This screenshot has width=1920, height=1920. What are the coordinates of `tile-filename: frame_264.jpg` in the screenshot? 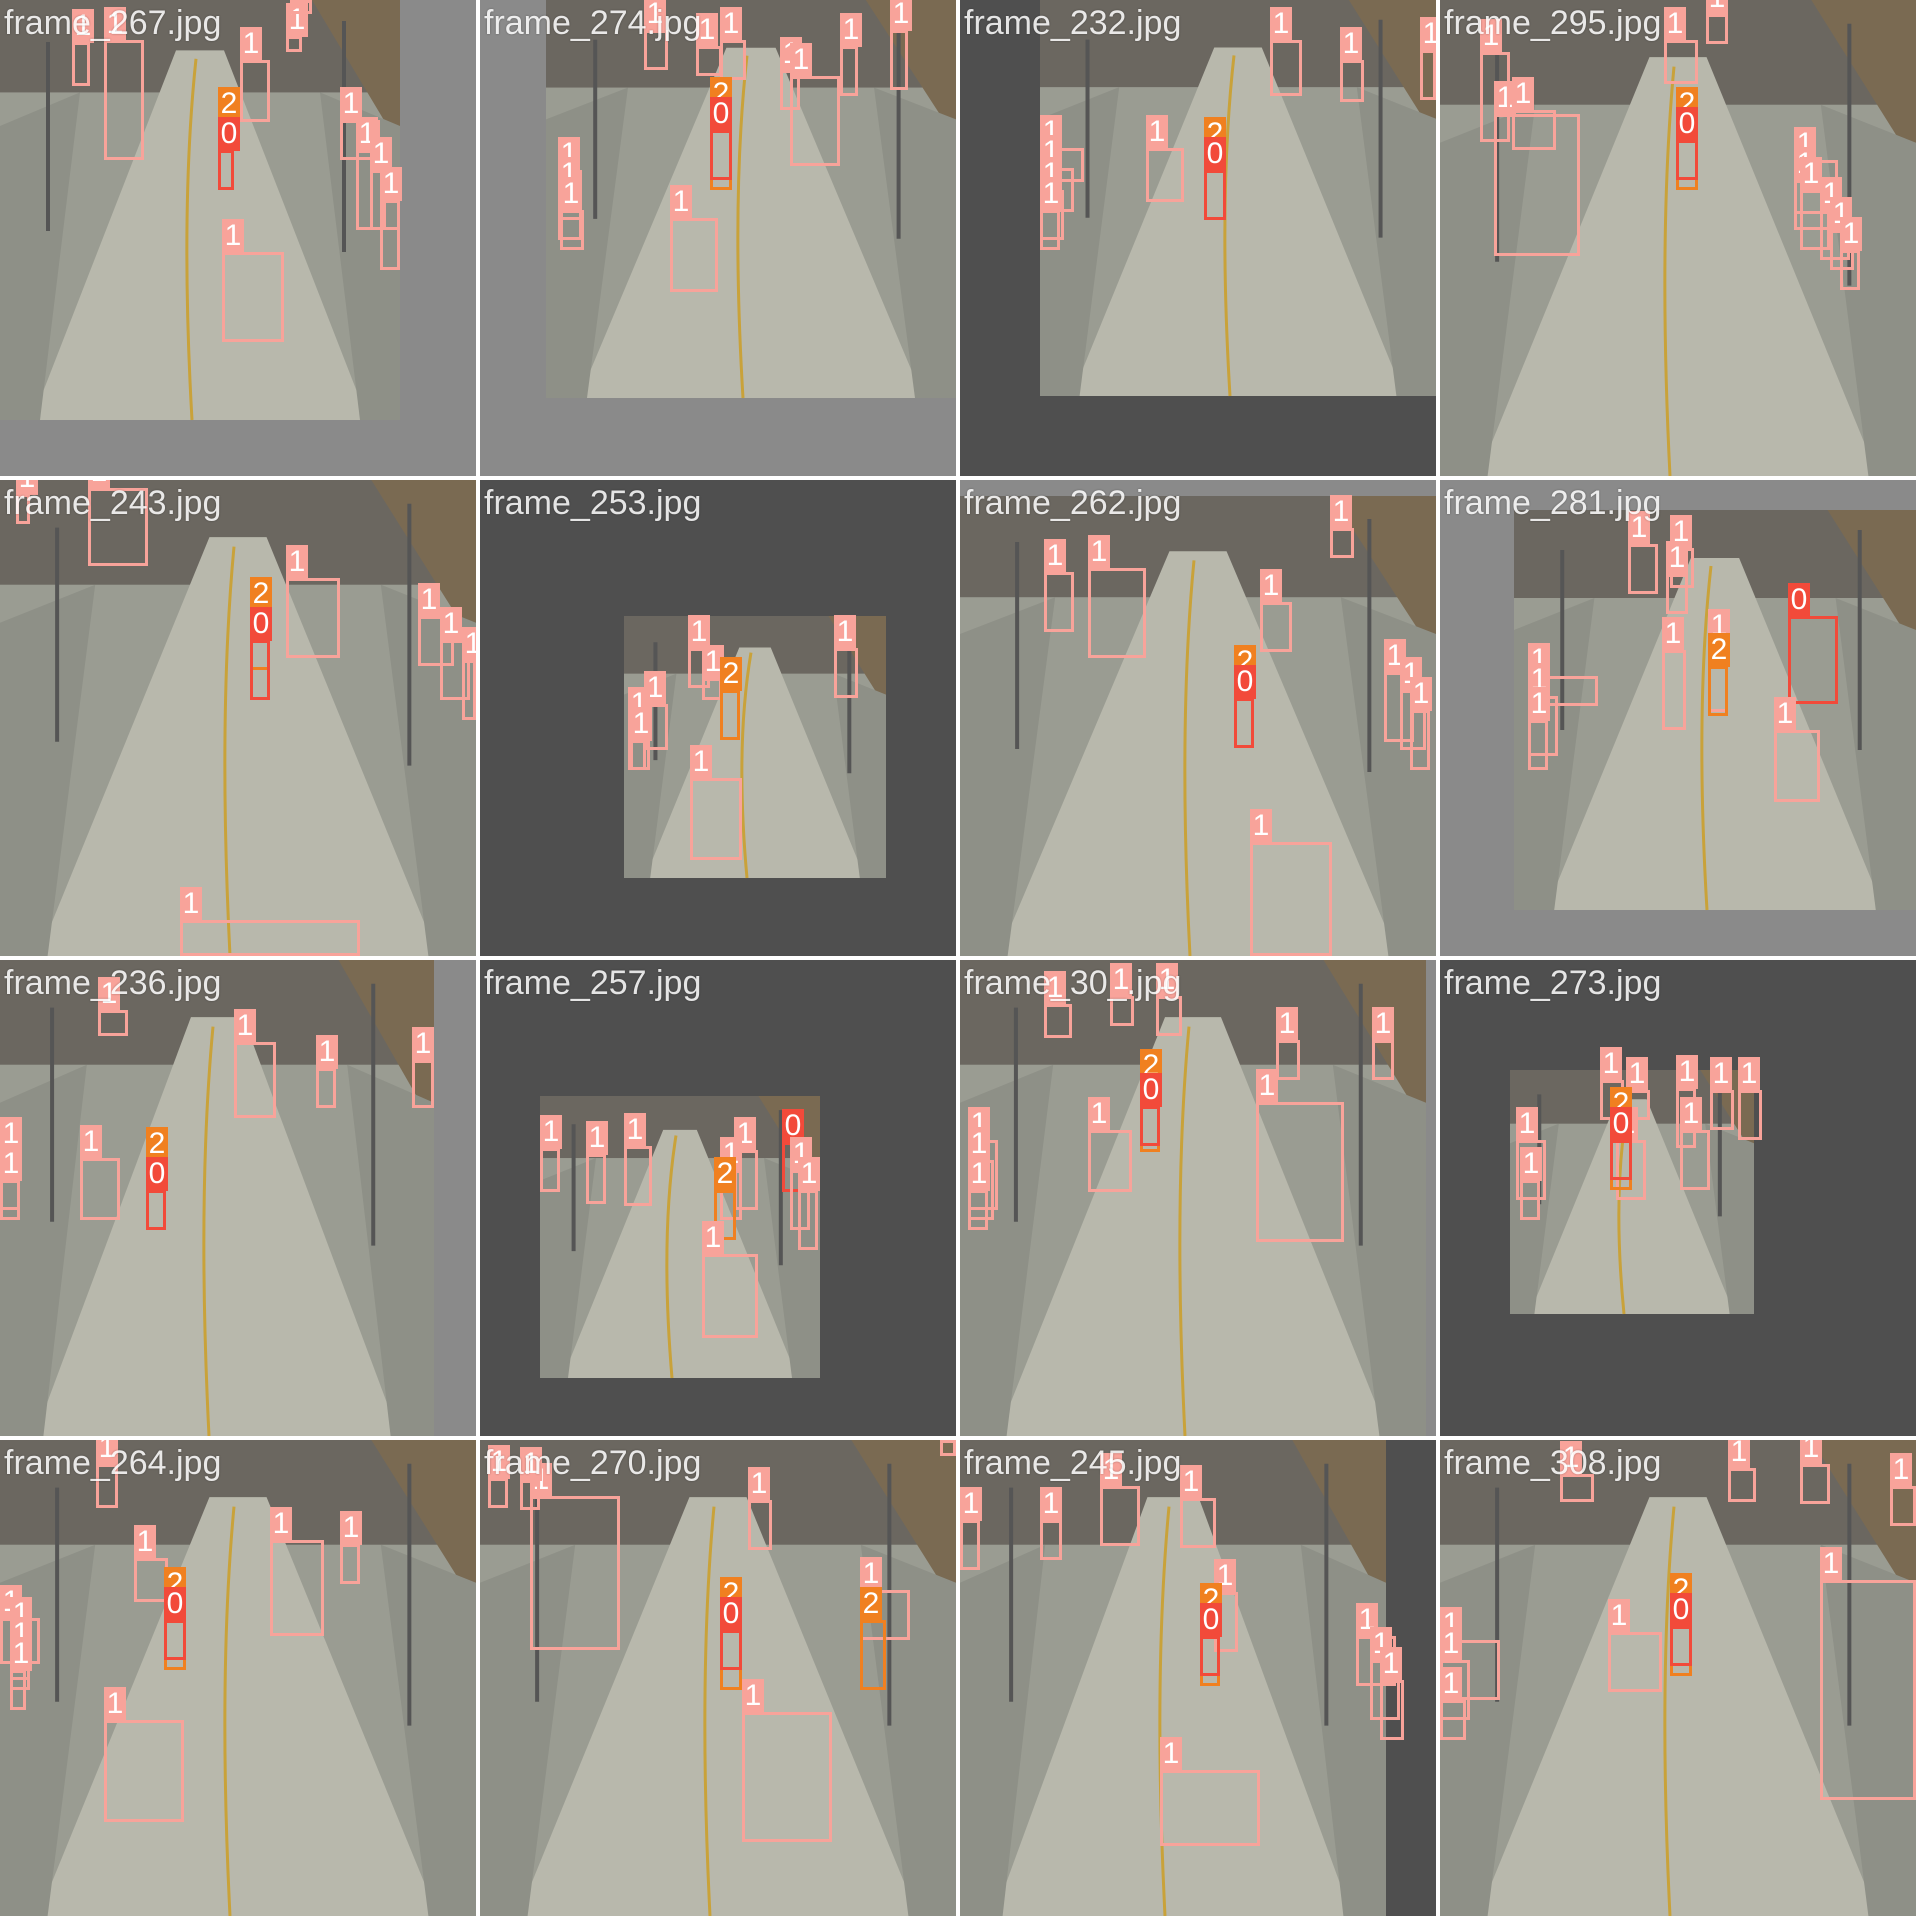 It's located at (112, 1463).